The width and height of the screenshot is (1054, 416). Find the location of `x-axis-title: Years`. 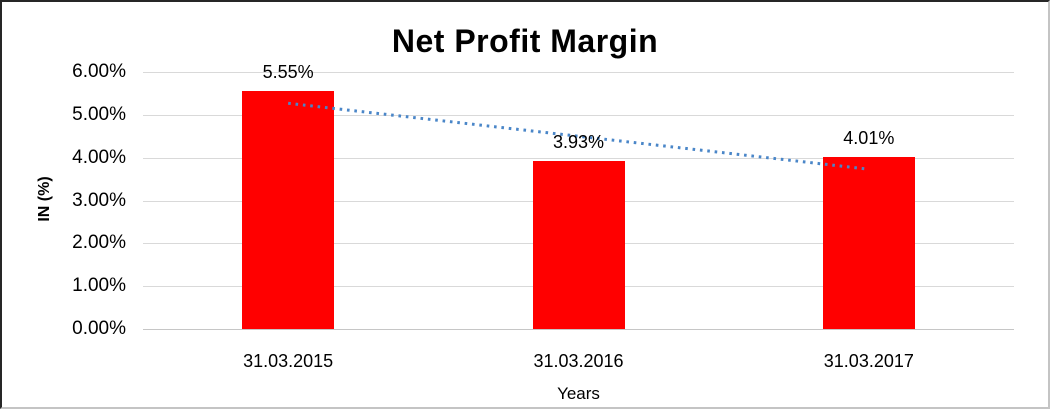

x-axis-title: Years is located at coordinates (578, 393).